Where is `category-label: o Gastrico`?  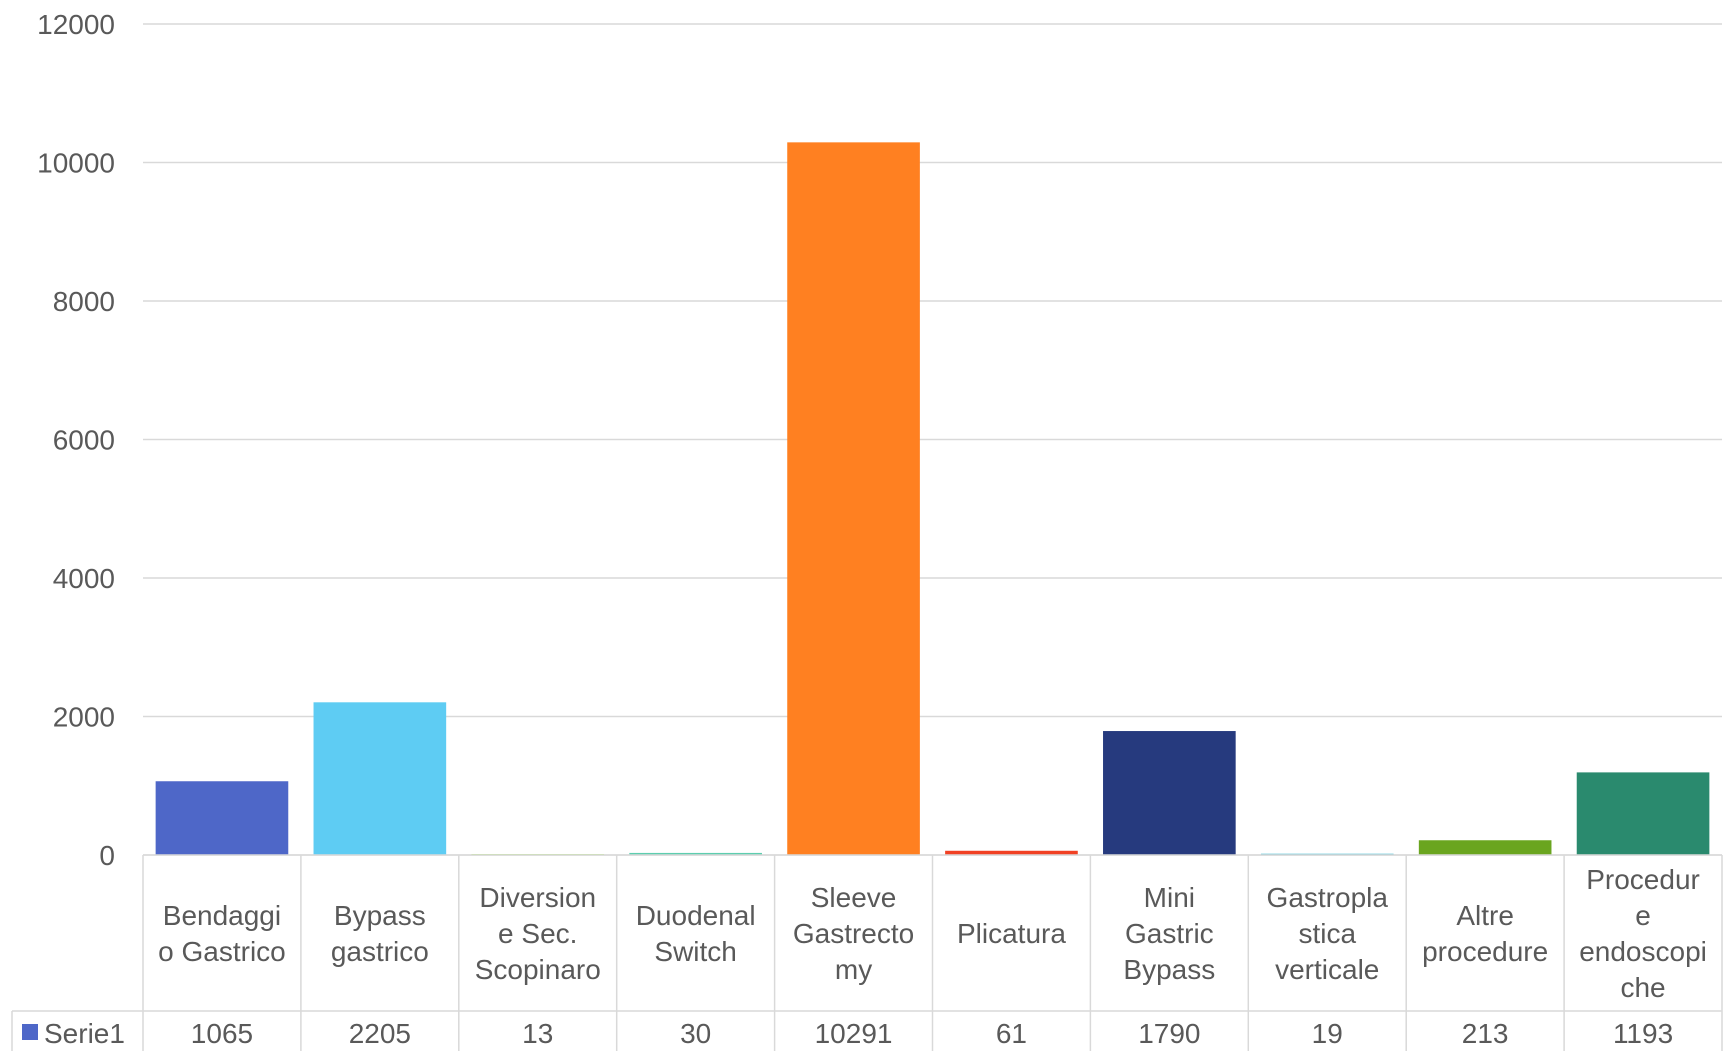
category-label: o Gastrico is located at coordinates (222, 951).